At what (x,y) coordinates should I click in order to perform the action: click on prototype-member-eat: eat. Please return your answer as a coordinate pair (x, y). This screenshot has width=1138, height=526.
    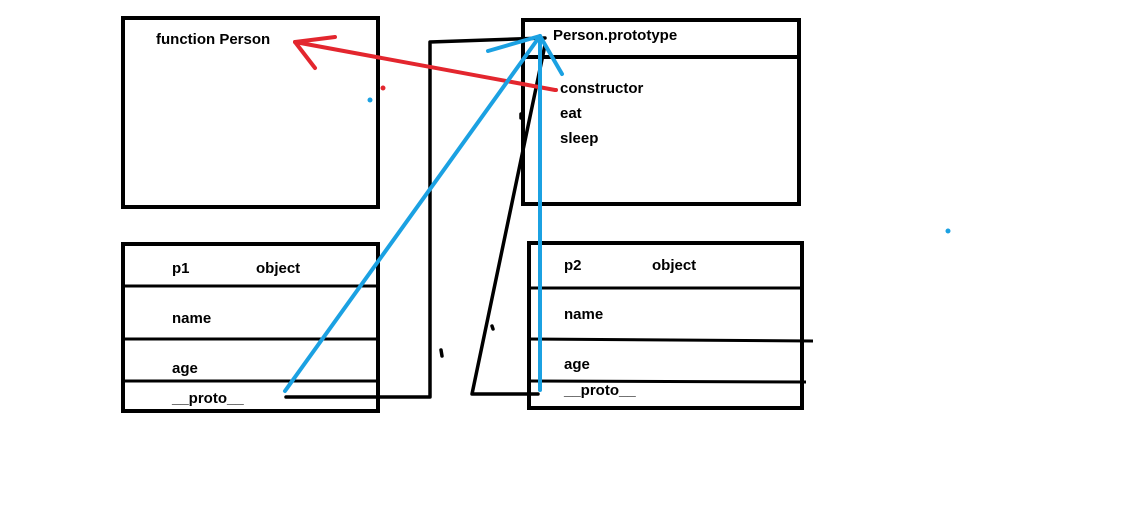
    Looking at the image, I should click on (571, 113).